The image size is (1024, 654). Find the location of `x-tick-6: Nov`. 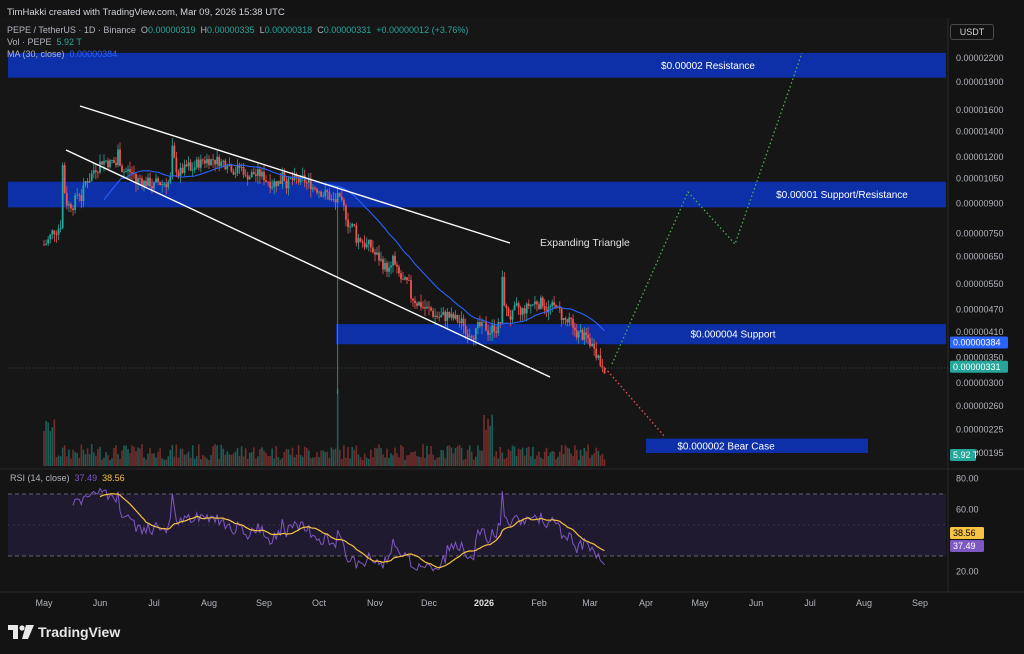

x-tick-6: Nov is located at coordinates (375, 603).